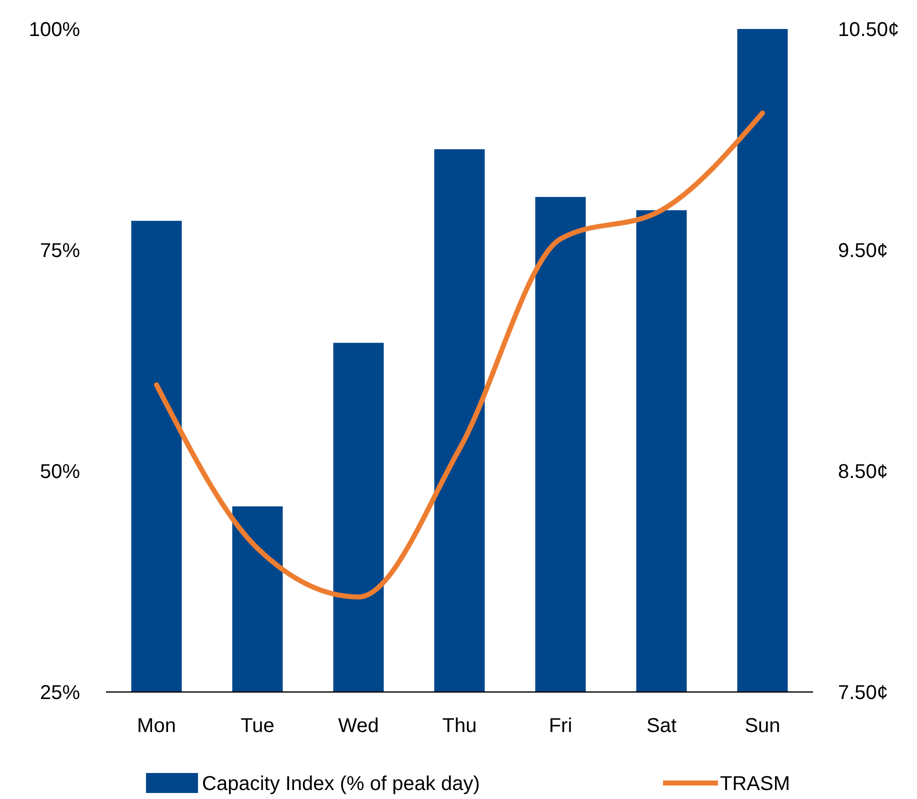  What do you see at coordinates (54, 30) in the screenshot?
I see `y-tick-label: 100%` at bounding box center [54, 30].